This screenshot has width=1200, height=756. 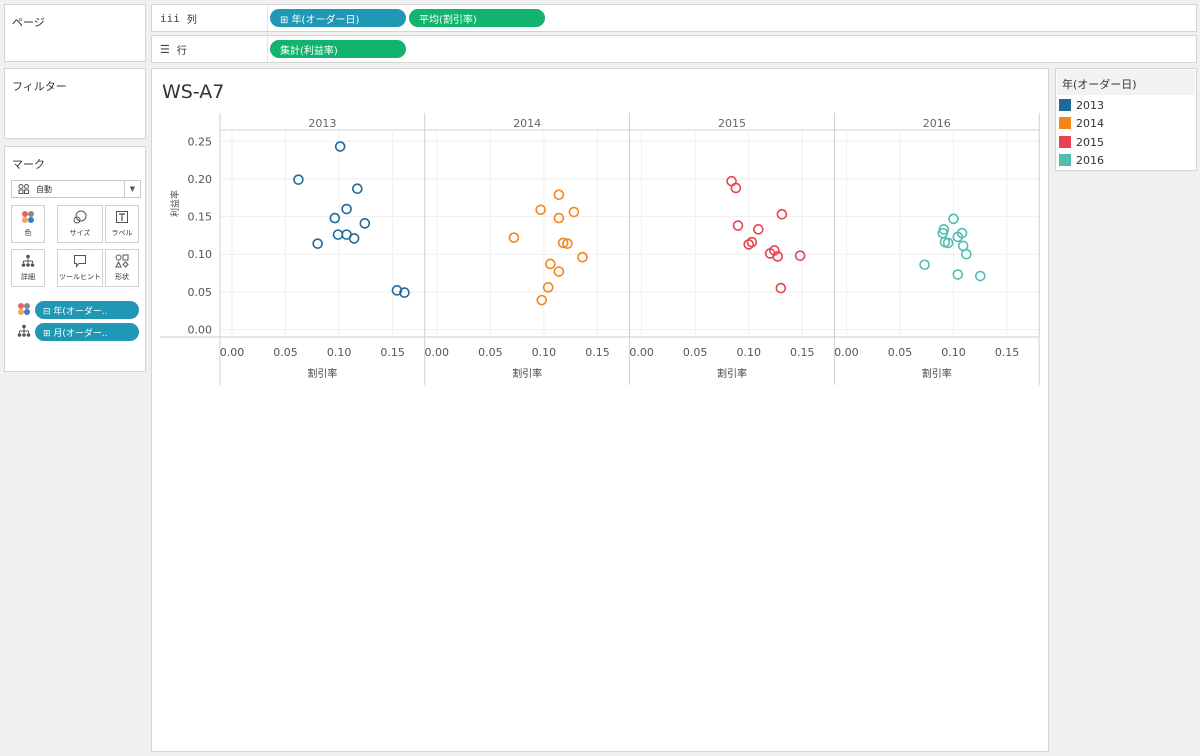 I want to click on marks-card: マーク 自動 ▼ 色 サイズ ラベル, so click(x=75, y=259).